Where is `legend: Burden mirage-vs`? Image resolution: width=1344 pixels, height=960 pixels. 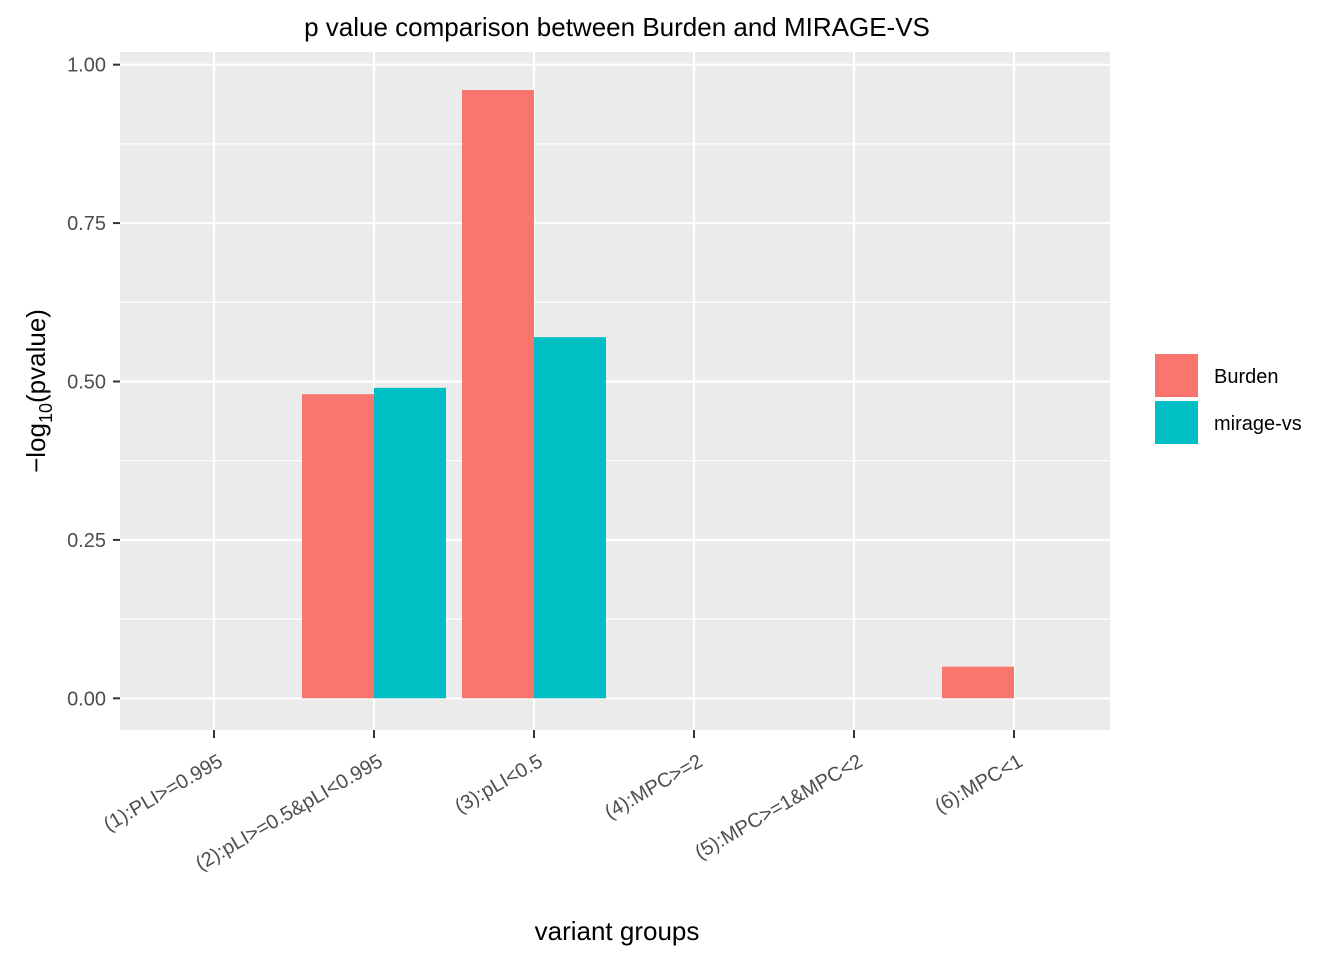 legend: Burden mirage-vs is located at coordinates (1228, 399).